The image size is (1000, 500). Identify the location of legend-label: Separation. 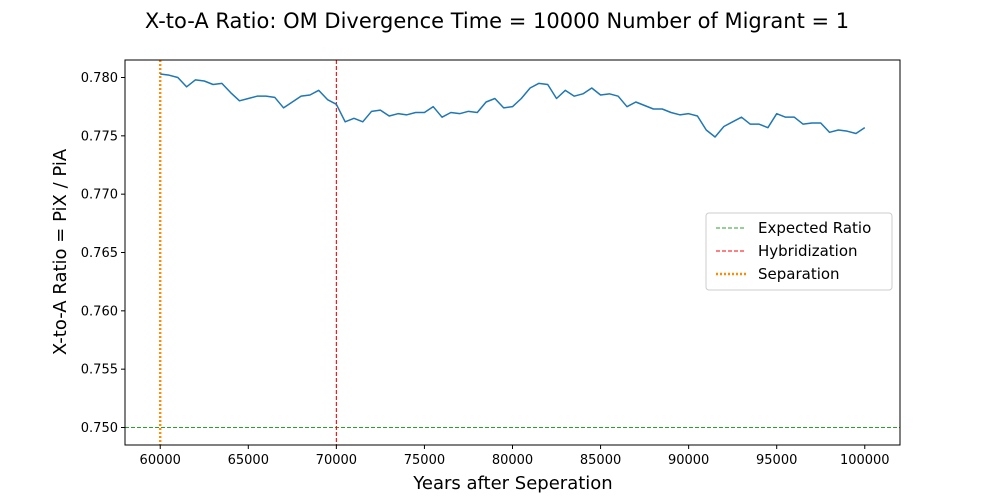
(799, 274).